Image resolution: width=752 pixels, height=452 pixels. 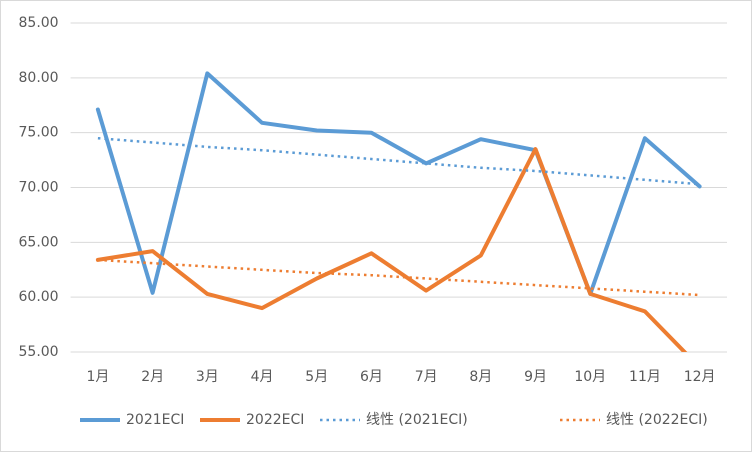 What do you see at coordinates (39, 78) in the screenshot?
I see `y-tick-label: 80.00` at bounding box center [39, 78].